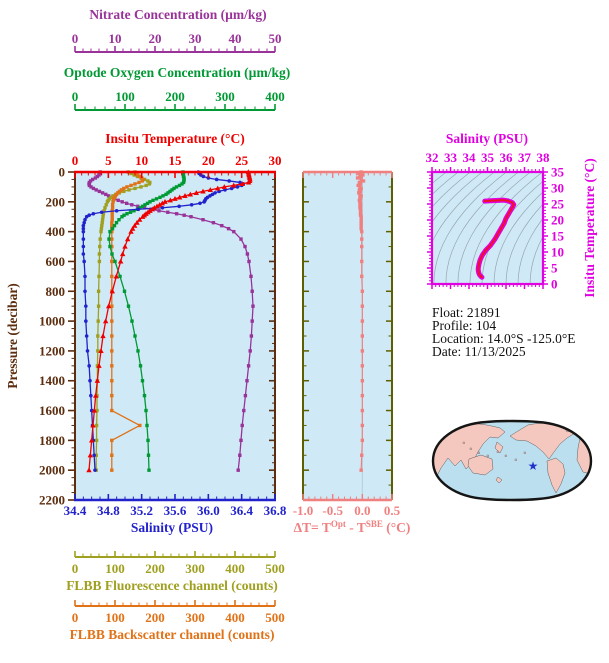  What do you see at coordinates (235, 38) in the screenshot?
I see `nitrate-tick-label: 40` at bounding box center [235, 38].